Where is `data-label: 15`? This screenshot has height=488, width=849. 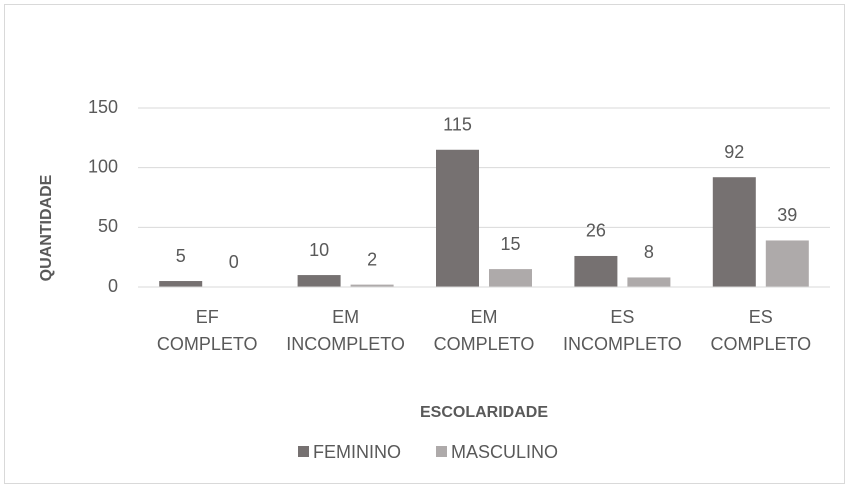 data-label: 15 is located at coordinates (510, 244).